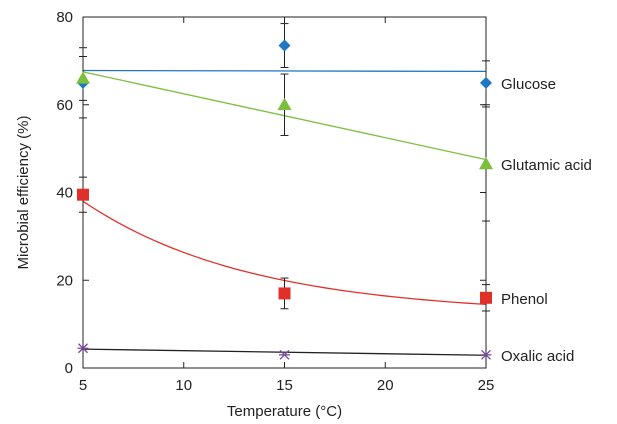 The image size is (617, 424). Describe the element at coordinates (546, 165) in the screenshot. I see `series-label-glutamic-acid: Glutamic acid` at that location.